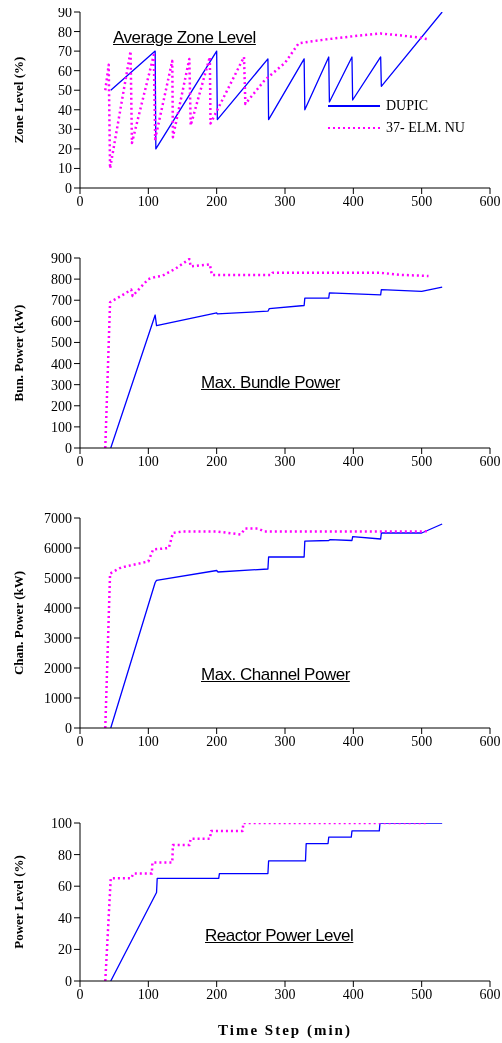  I want to click on y-tick-label: 200, so click(61, 406).